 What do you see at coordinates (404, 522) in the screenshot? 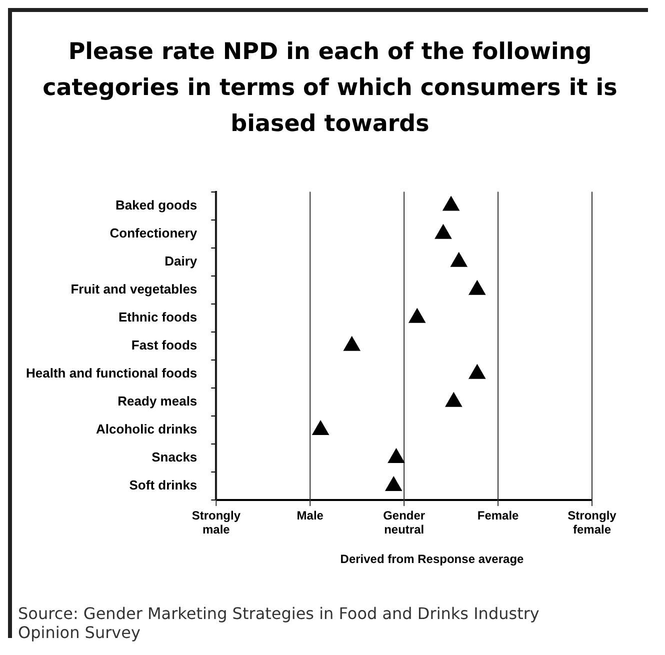
I see `ref-line-label: Gender neutral` at bounding box center [404, 522].